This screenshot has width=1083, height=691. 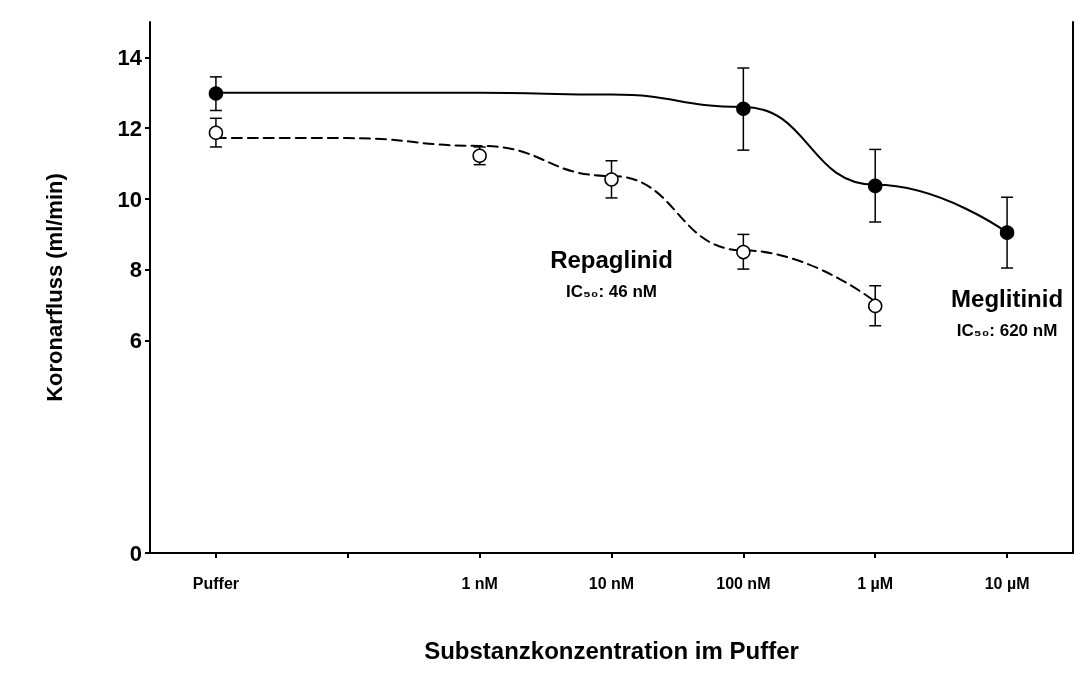 I want to click on text: Meglitinid, so click(x=1007, y=298).